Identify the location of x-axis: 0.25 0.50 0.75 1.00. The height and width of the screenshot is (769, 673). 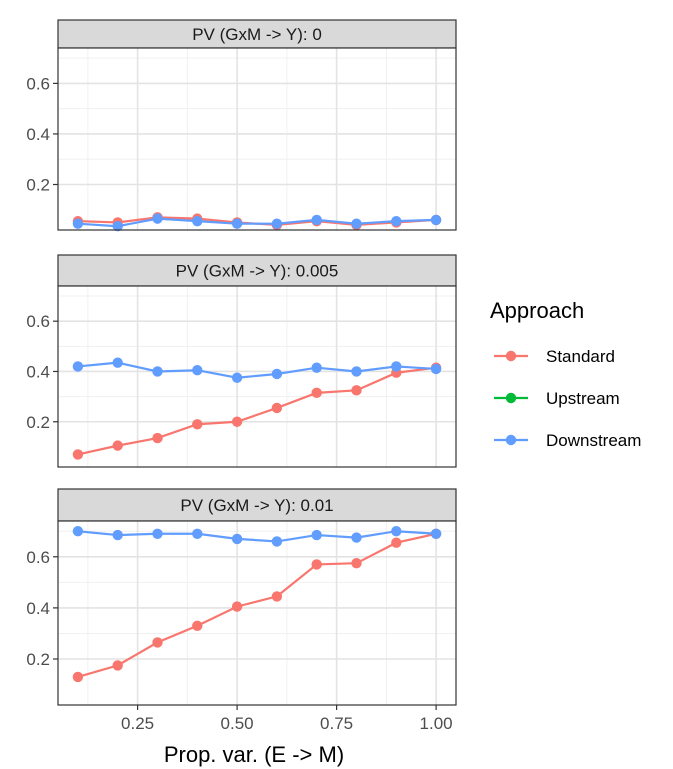
(287, 719).